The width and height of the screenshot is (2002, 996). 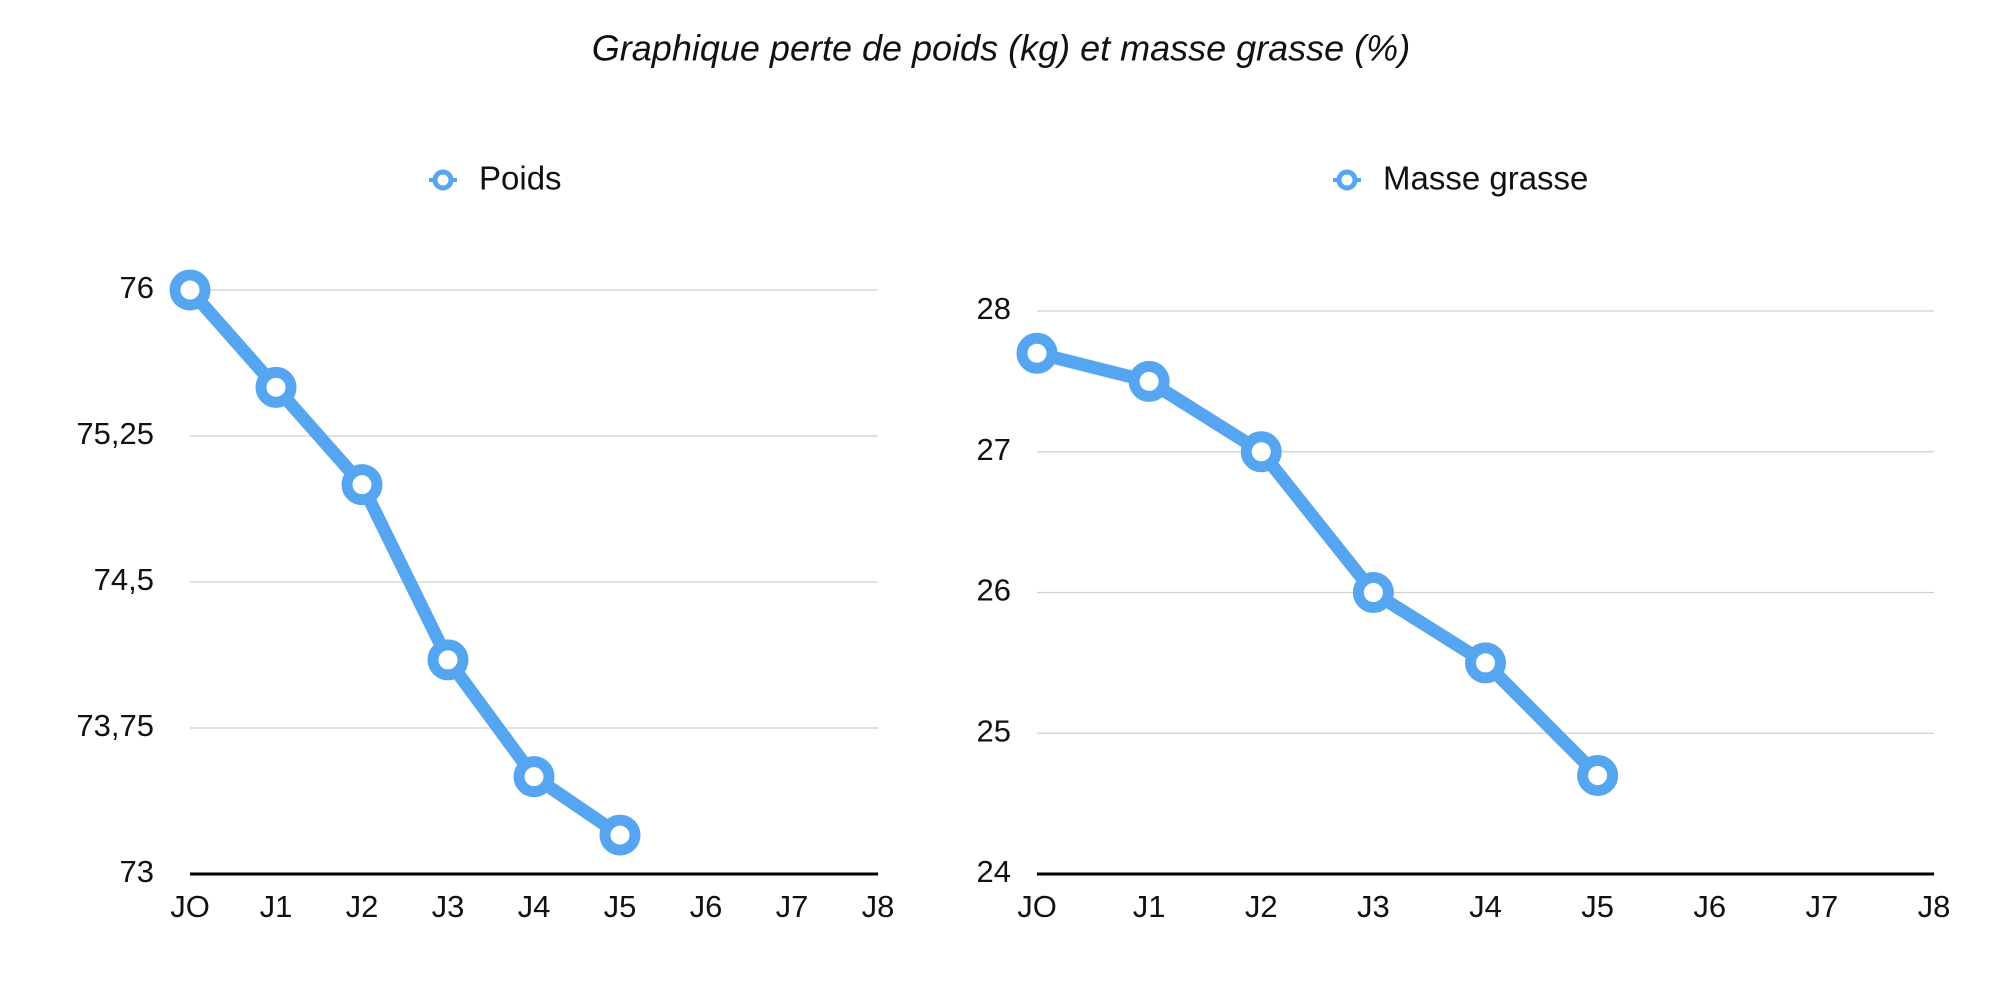 I want to click on y-tick-label: 73, so click(x=137, y=871).